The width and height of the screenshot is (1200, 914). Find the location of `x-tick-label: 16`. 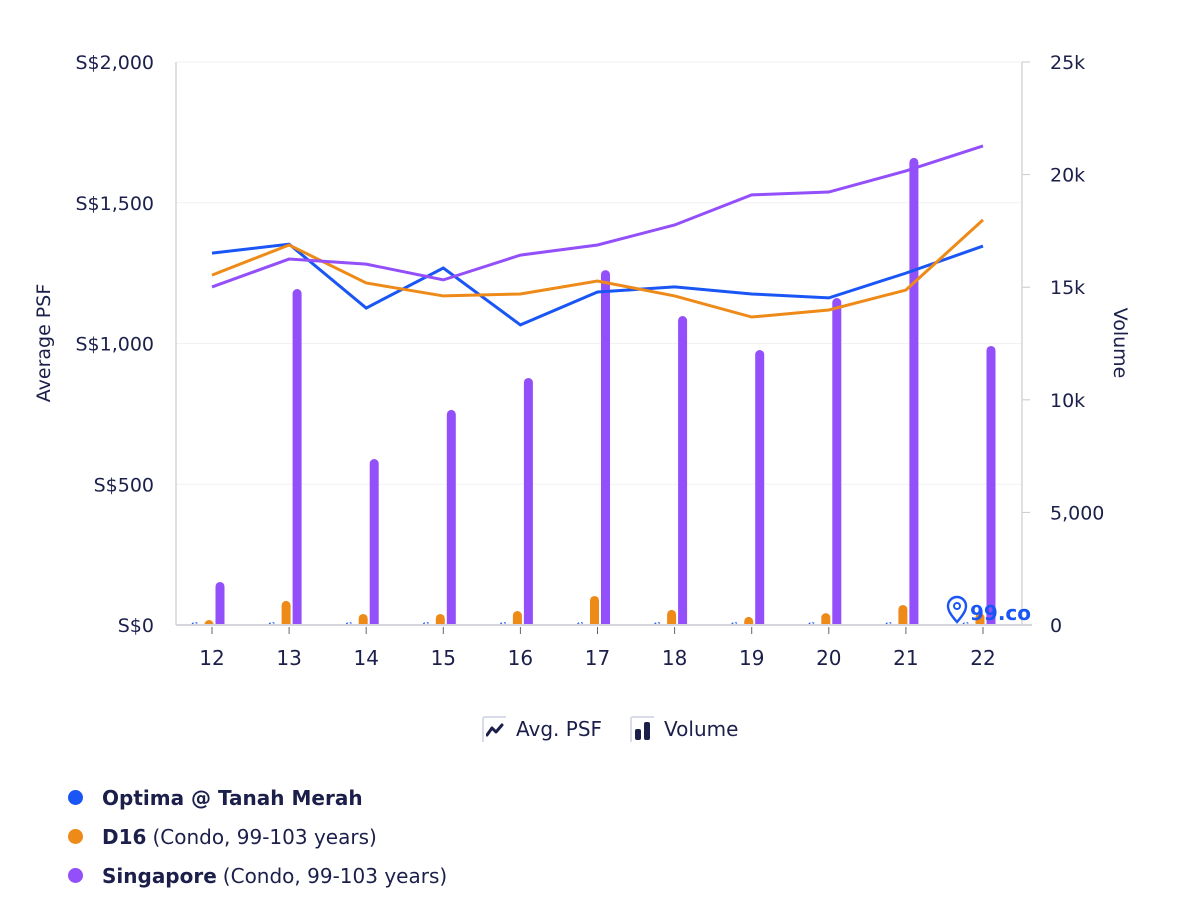

x-tick-label: 16 is located at coordinates (520, 658).